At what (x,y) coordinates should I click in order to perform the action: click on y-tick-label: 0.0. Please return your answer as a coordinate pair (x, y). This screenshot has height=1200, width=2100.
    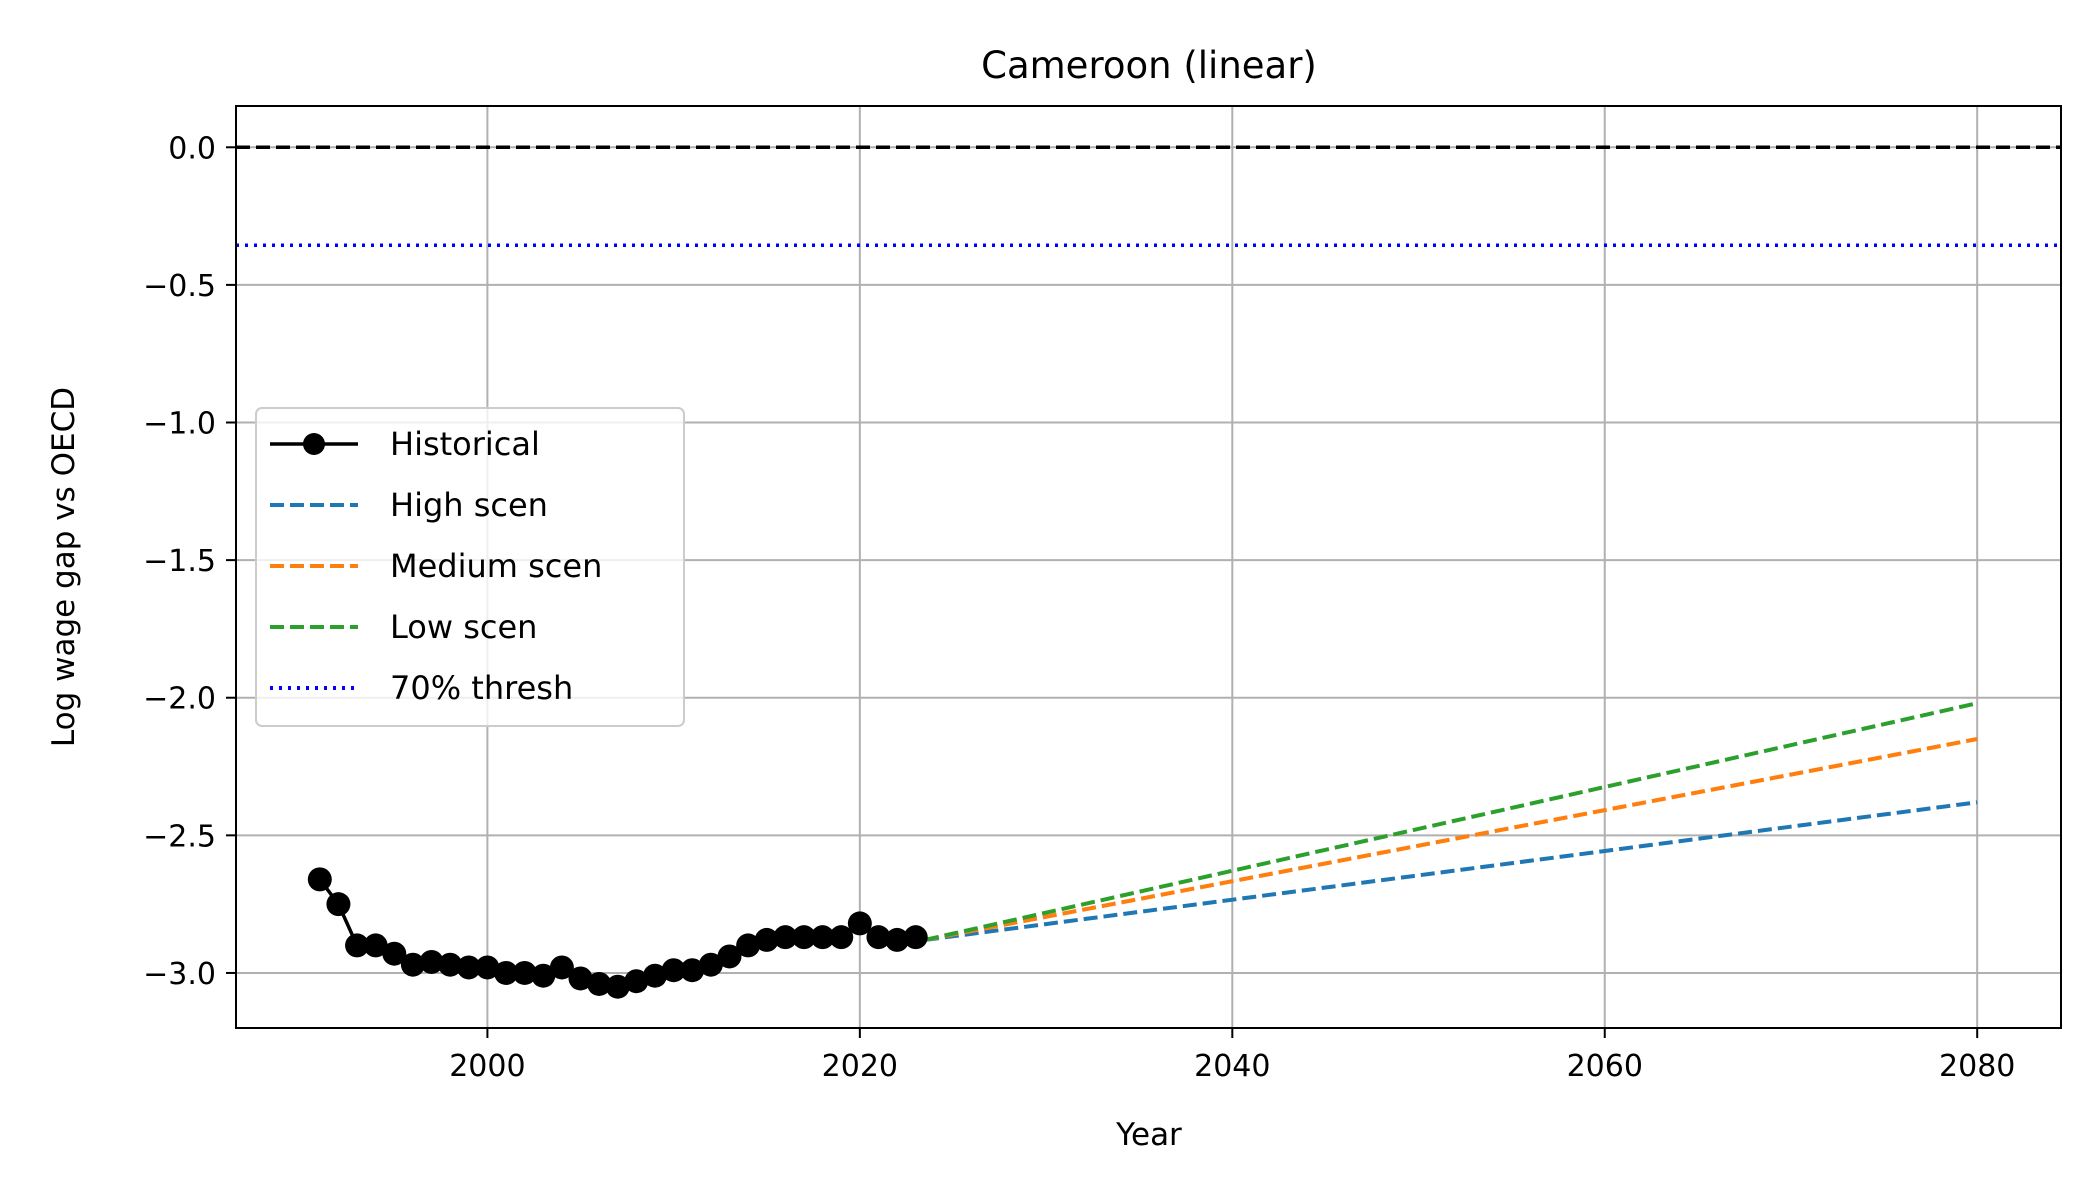
    Looking at the image, I should click on (192, 148).